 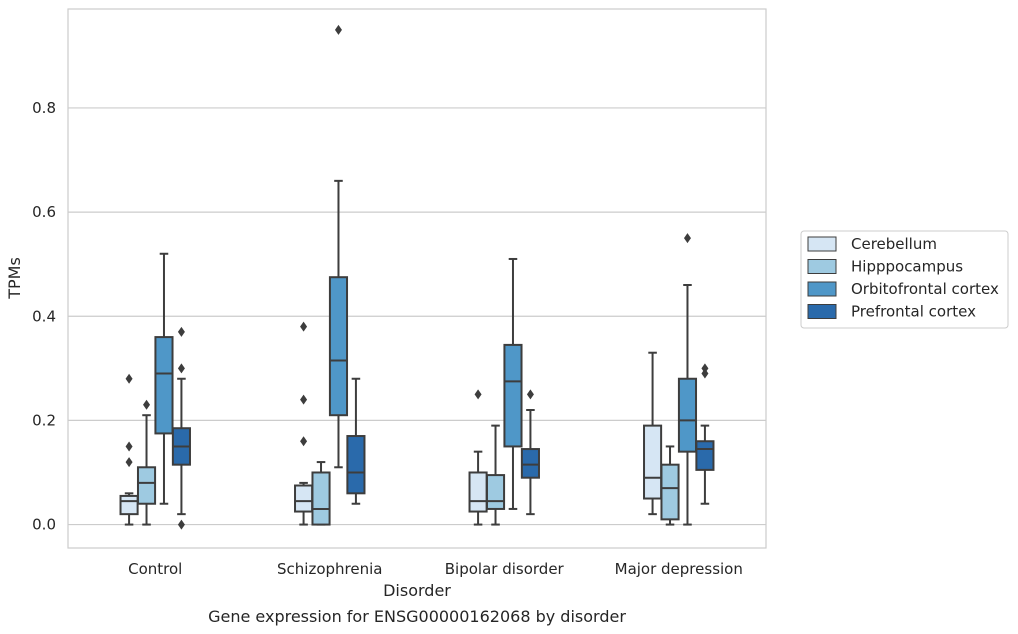 I want to click on y-axis-label: TPMs, so click(x=14, y=278).